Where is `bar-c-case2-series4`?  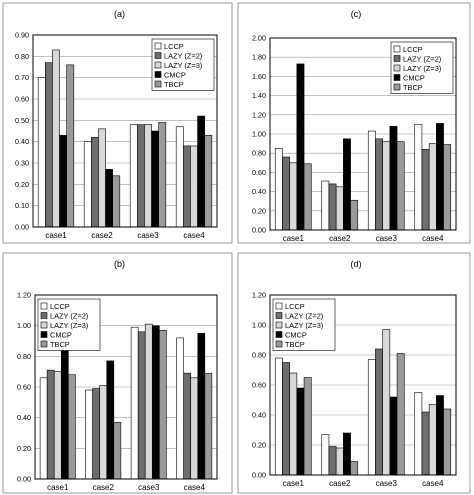
bar-c-case2-series4 is located at coordinates (347, 184).